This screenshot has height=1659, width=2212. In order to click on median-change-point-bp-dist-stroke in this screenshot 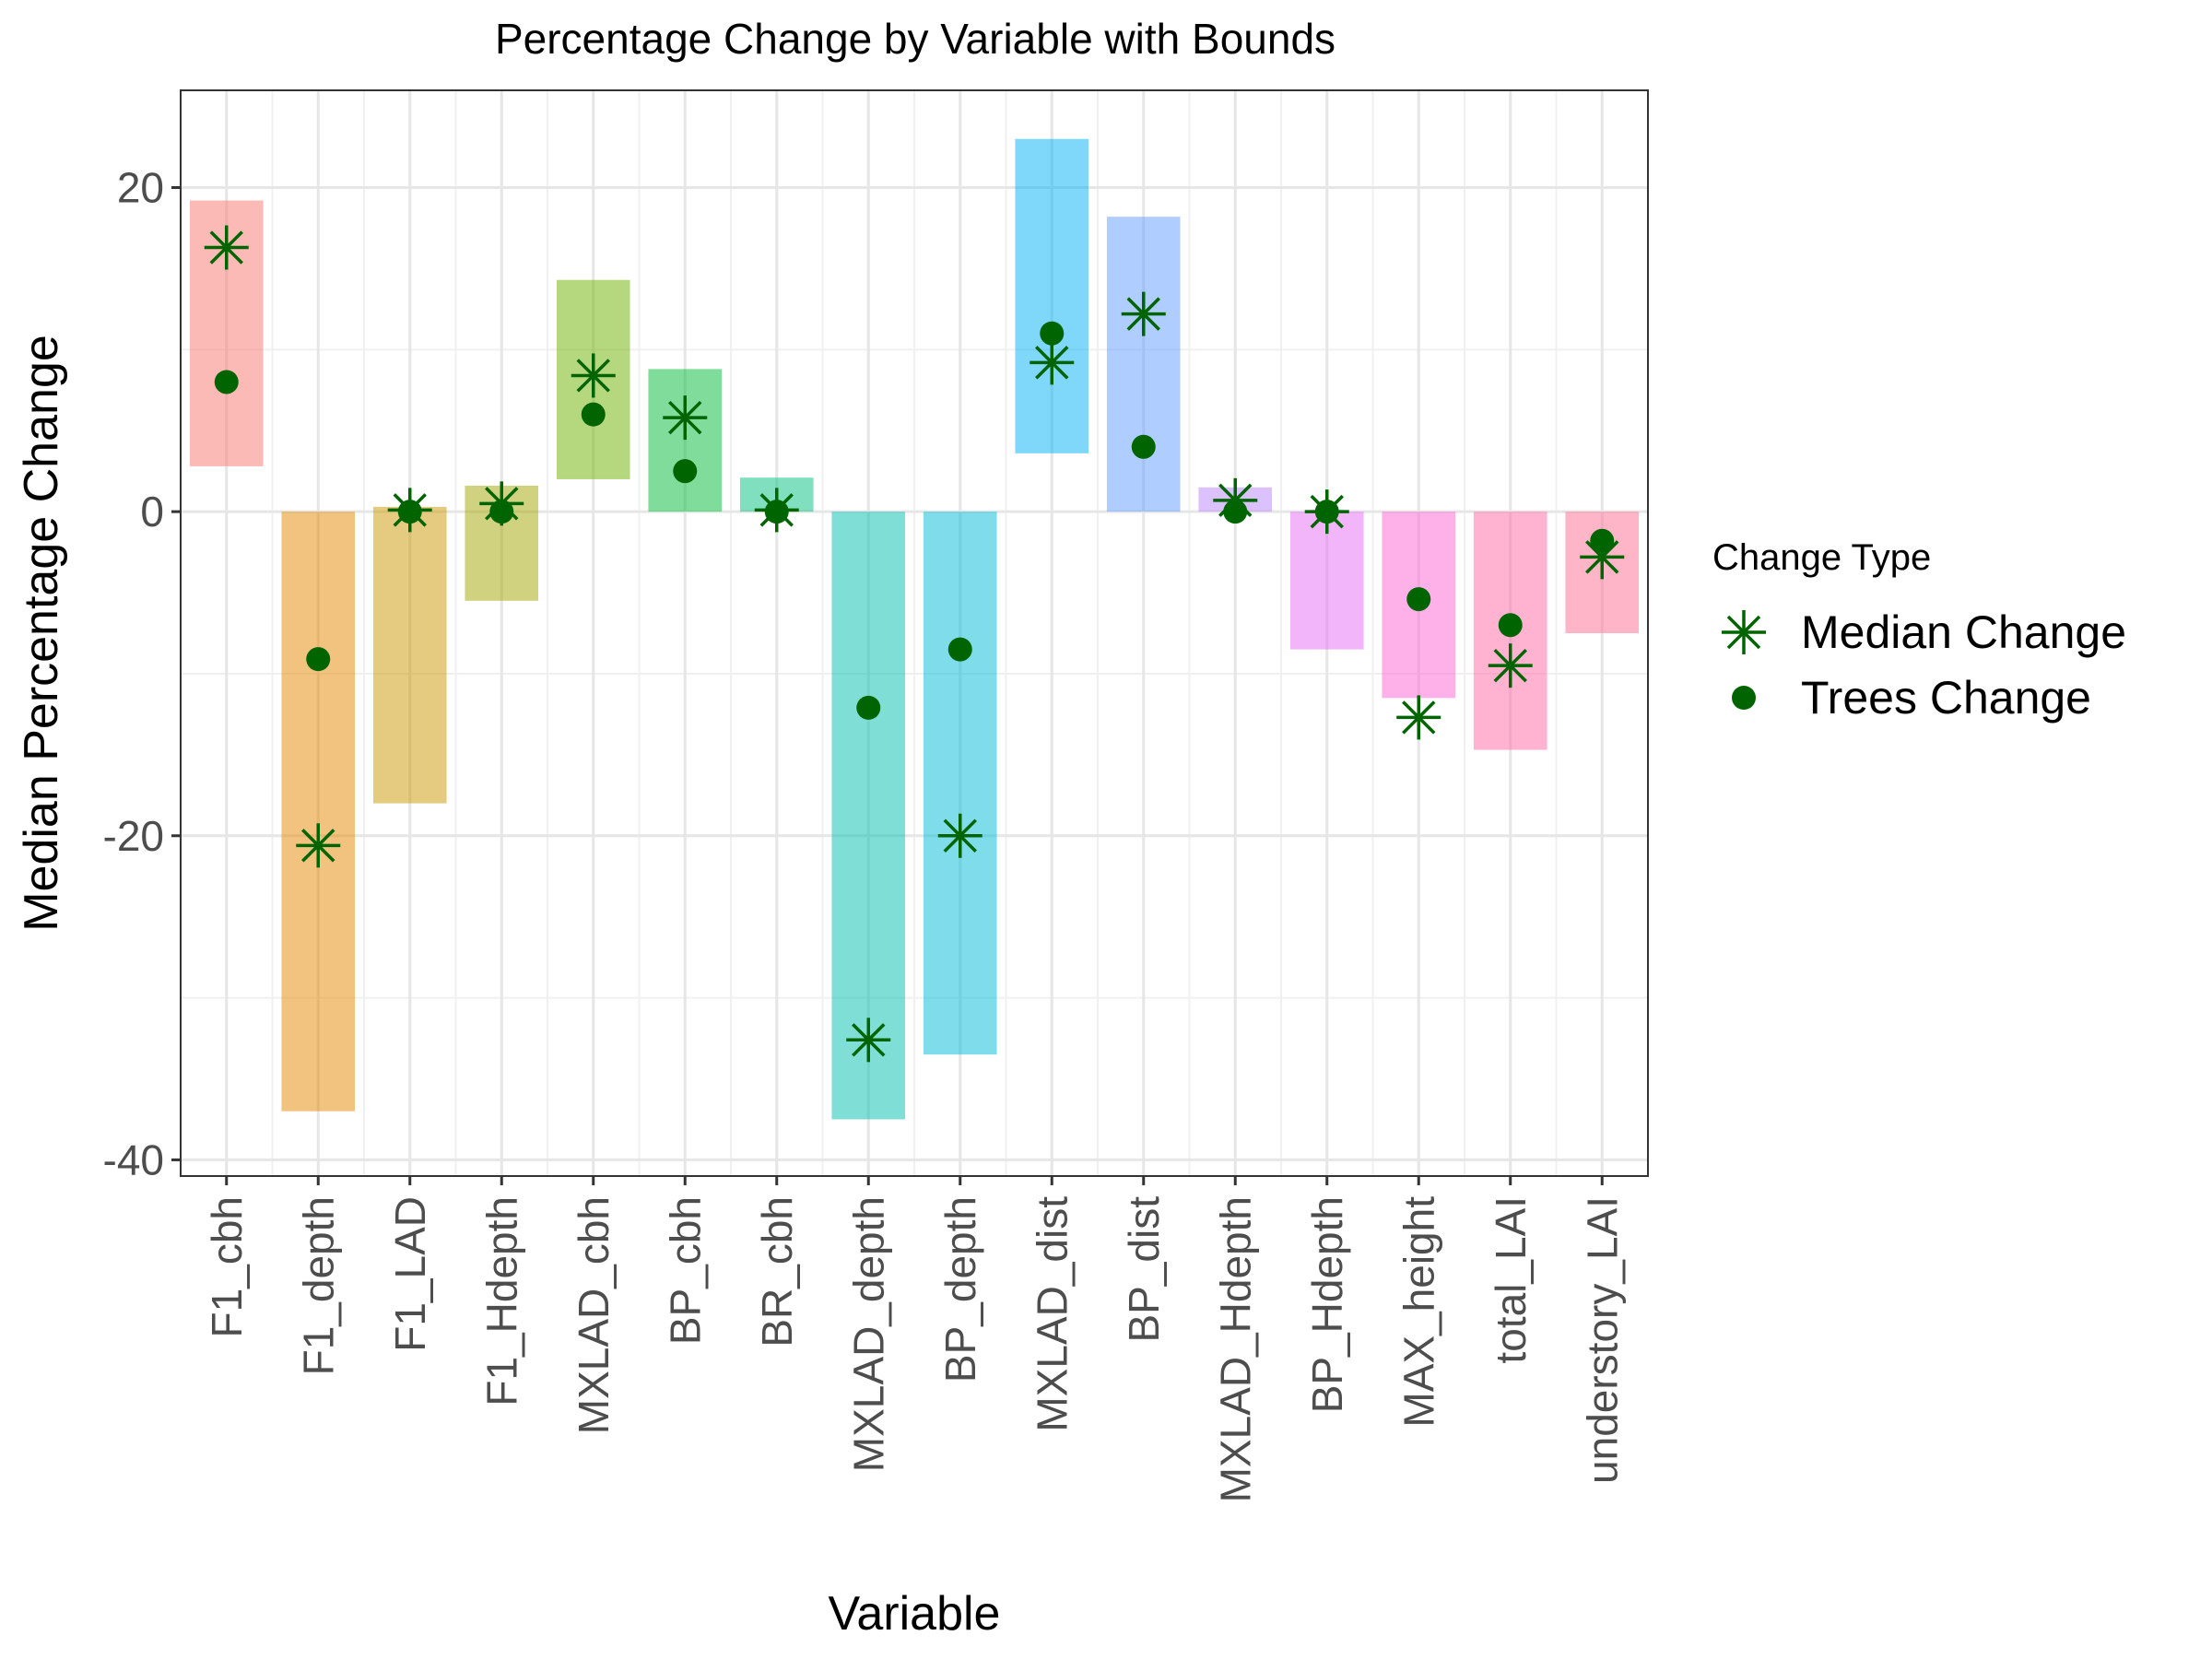, I will do `click(1143, 314)`.